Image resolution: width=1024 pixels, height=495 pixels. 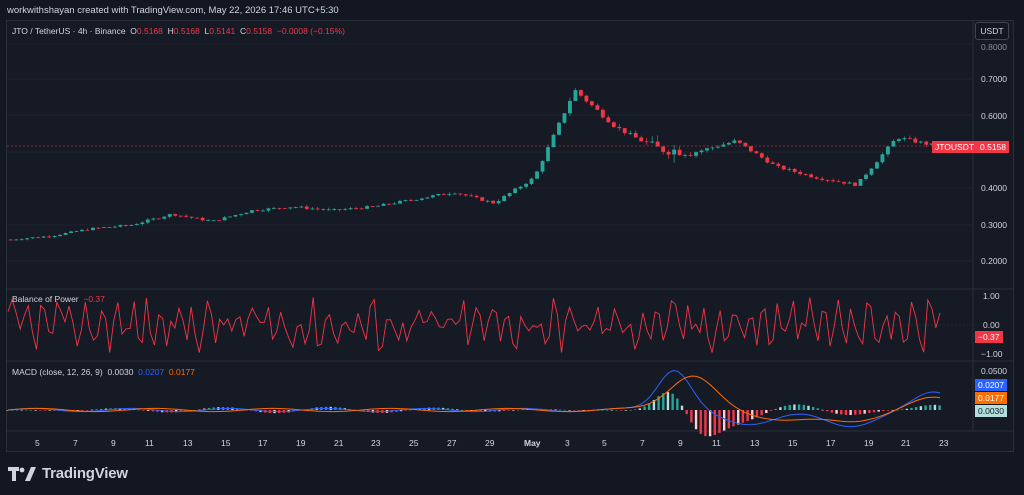 What do you see at coordinates (755, 443) in the screenshot?
I see `time-axis-label: 13` at bounding box center [755, 443].